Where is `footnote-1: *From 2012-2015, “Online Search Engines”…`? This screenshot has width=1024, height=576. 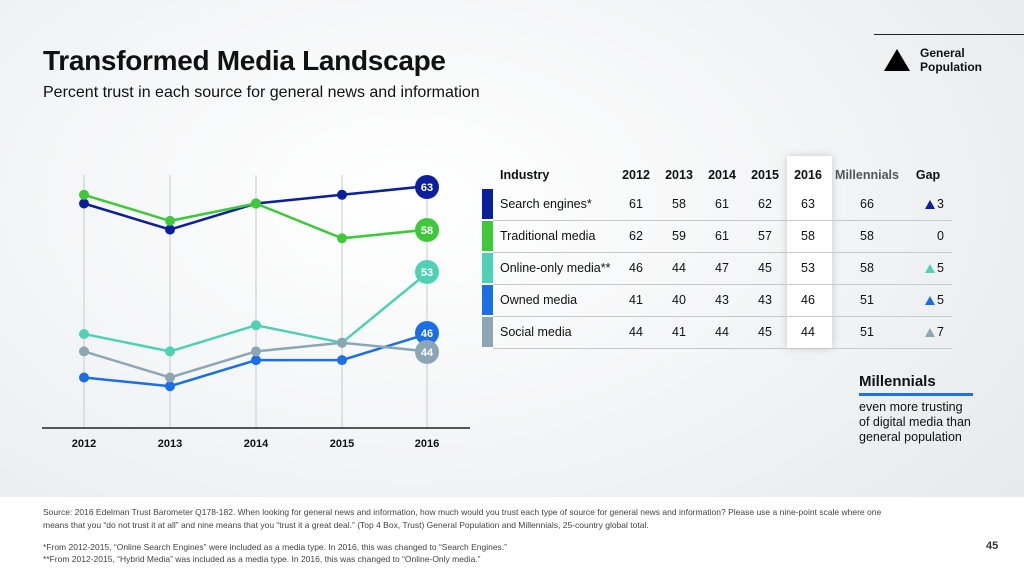 footnote-1: *From 2012-2015, “Online Search Engines”… is located at coordinates (275, 547).